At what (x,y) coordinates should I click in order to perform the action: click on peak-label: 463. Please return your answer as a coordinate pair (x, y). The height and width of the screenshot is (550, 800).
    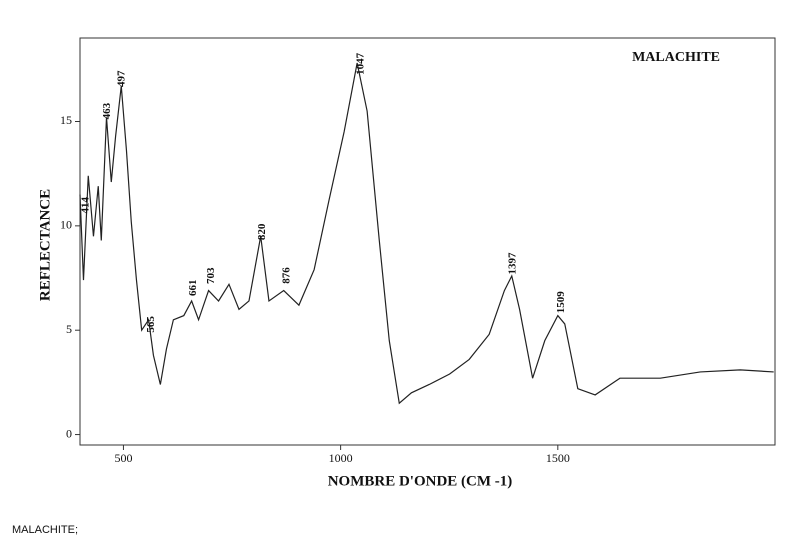
    Looking at the image, I should click on (107, 110).